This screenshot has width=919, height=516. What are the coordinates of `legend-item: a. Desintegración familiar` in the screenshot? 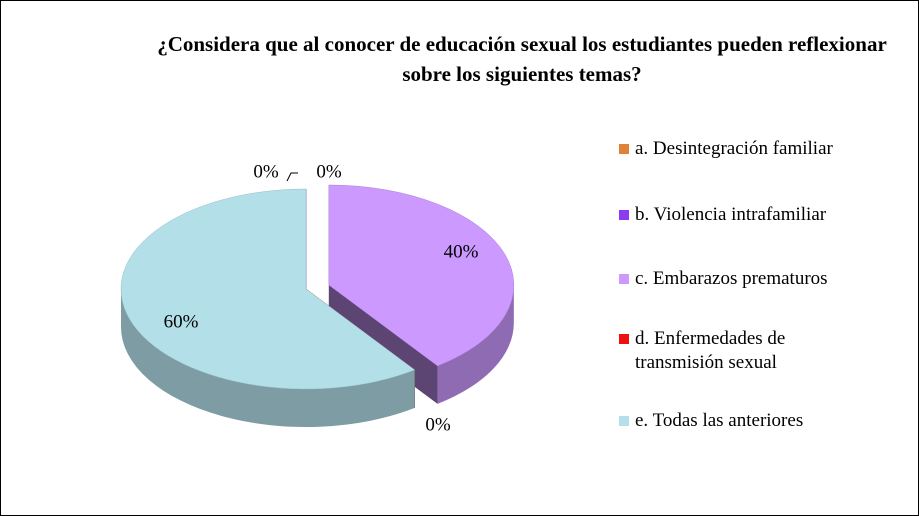 It's located at (768, 149).